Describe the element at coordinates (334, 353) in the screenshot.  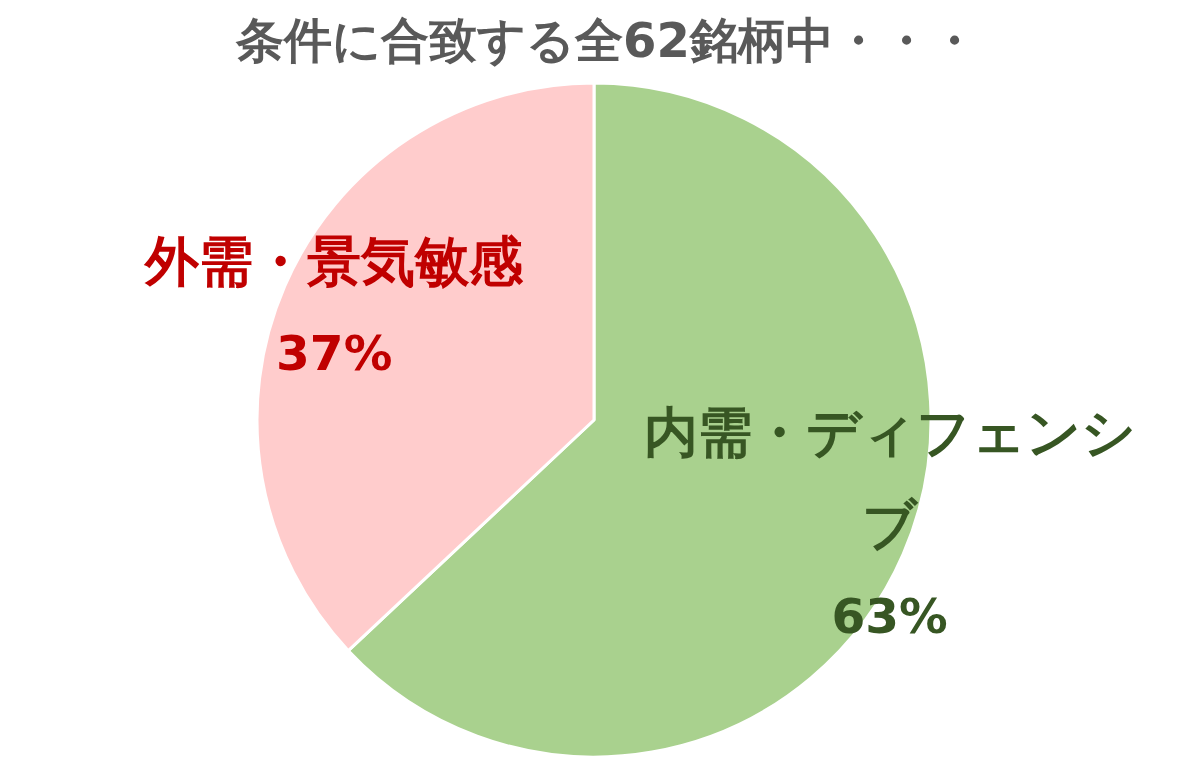
I see `data-label: 37%` at that location.